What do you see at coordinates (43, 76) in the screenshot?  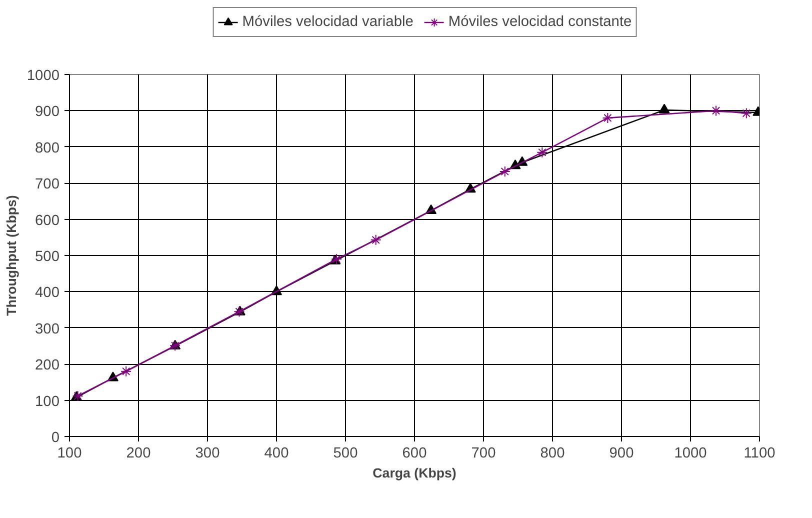 I see `y-tick-label: 1000` at bounding box center [43, 76].